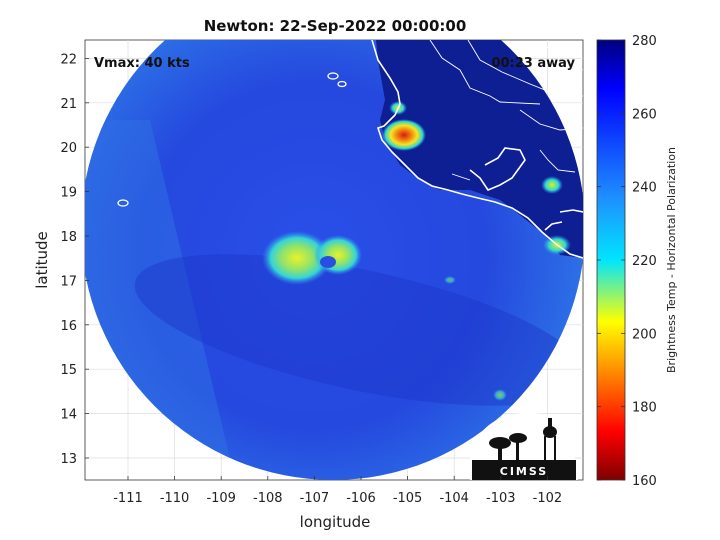 The height and width of the screenshot is (540, 720). What do you see at coordinates (335, 26) in the screenshot?
I see `figure-title: Newton: 22-Sep-2022 00:00:00` at bounding box center [335, 26].